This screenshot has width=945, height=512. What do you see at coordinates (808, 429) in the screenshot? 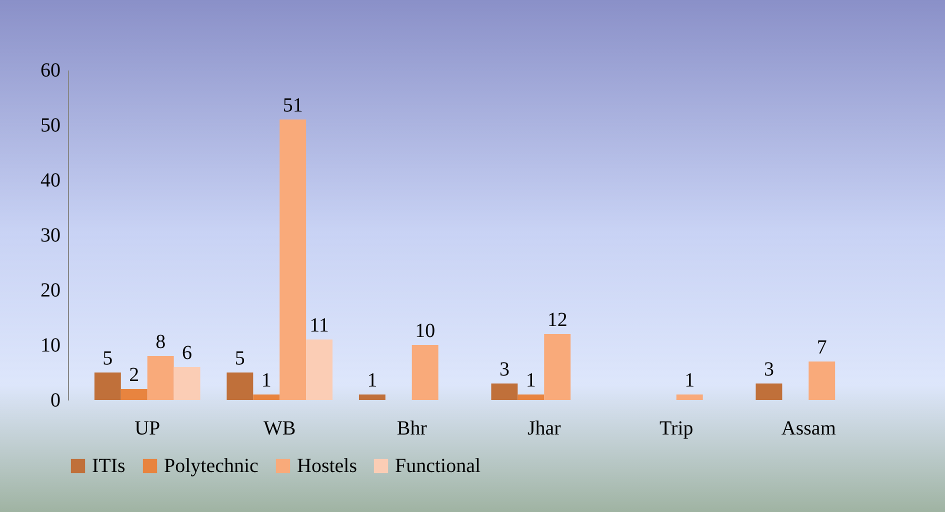
I see `x-tick-label: Assam` at bounding box center [808, 429].